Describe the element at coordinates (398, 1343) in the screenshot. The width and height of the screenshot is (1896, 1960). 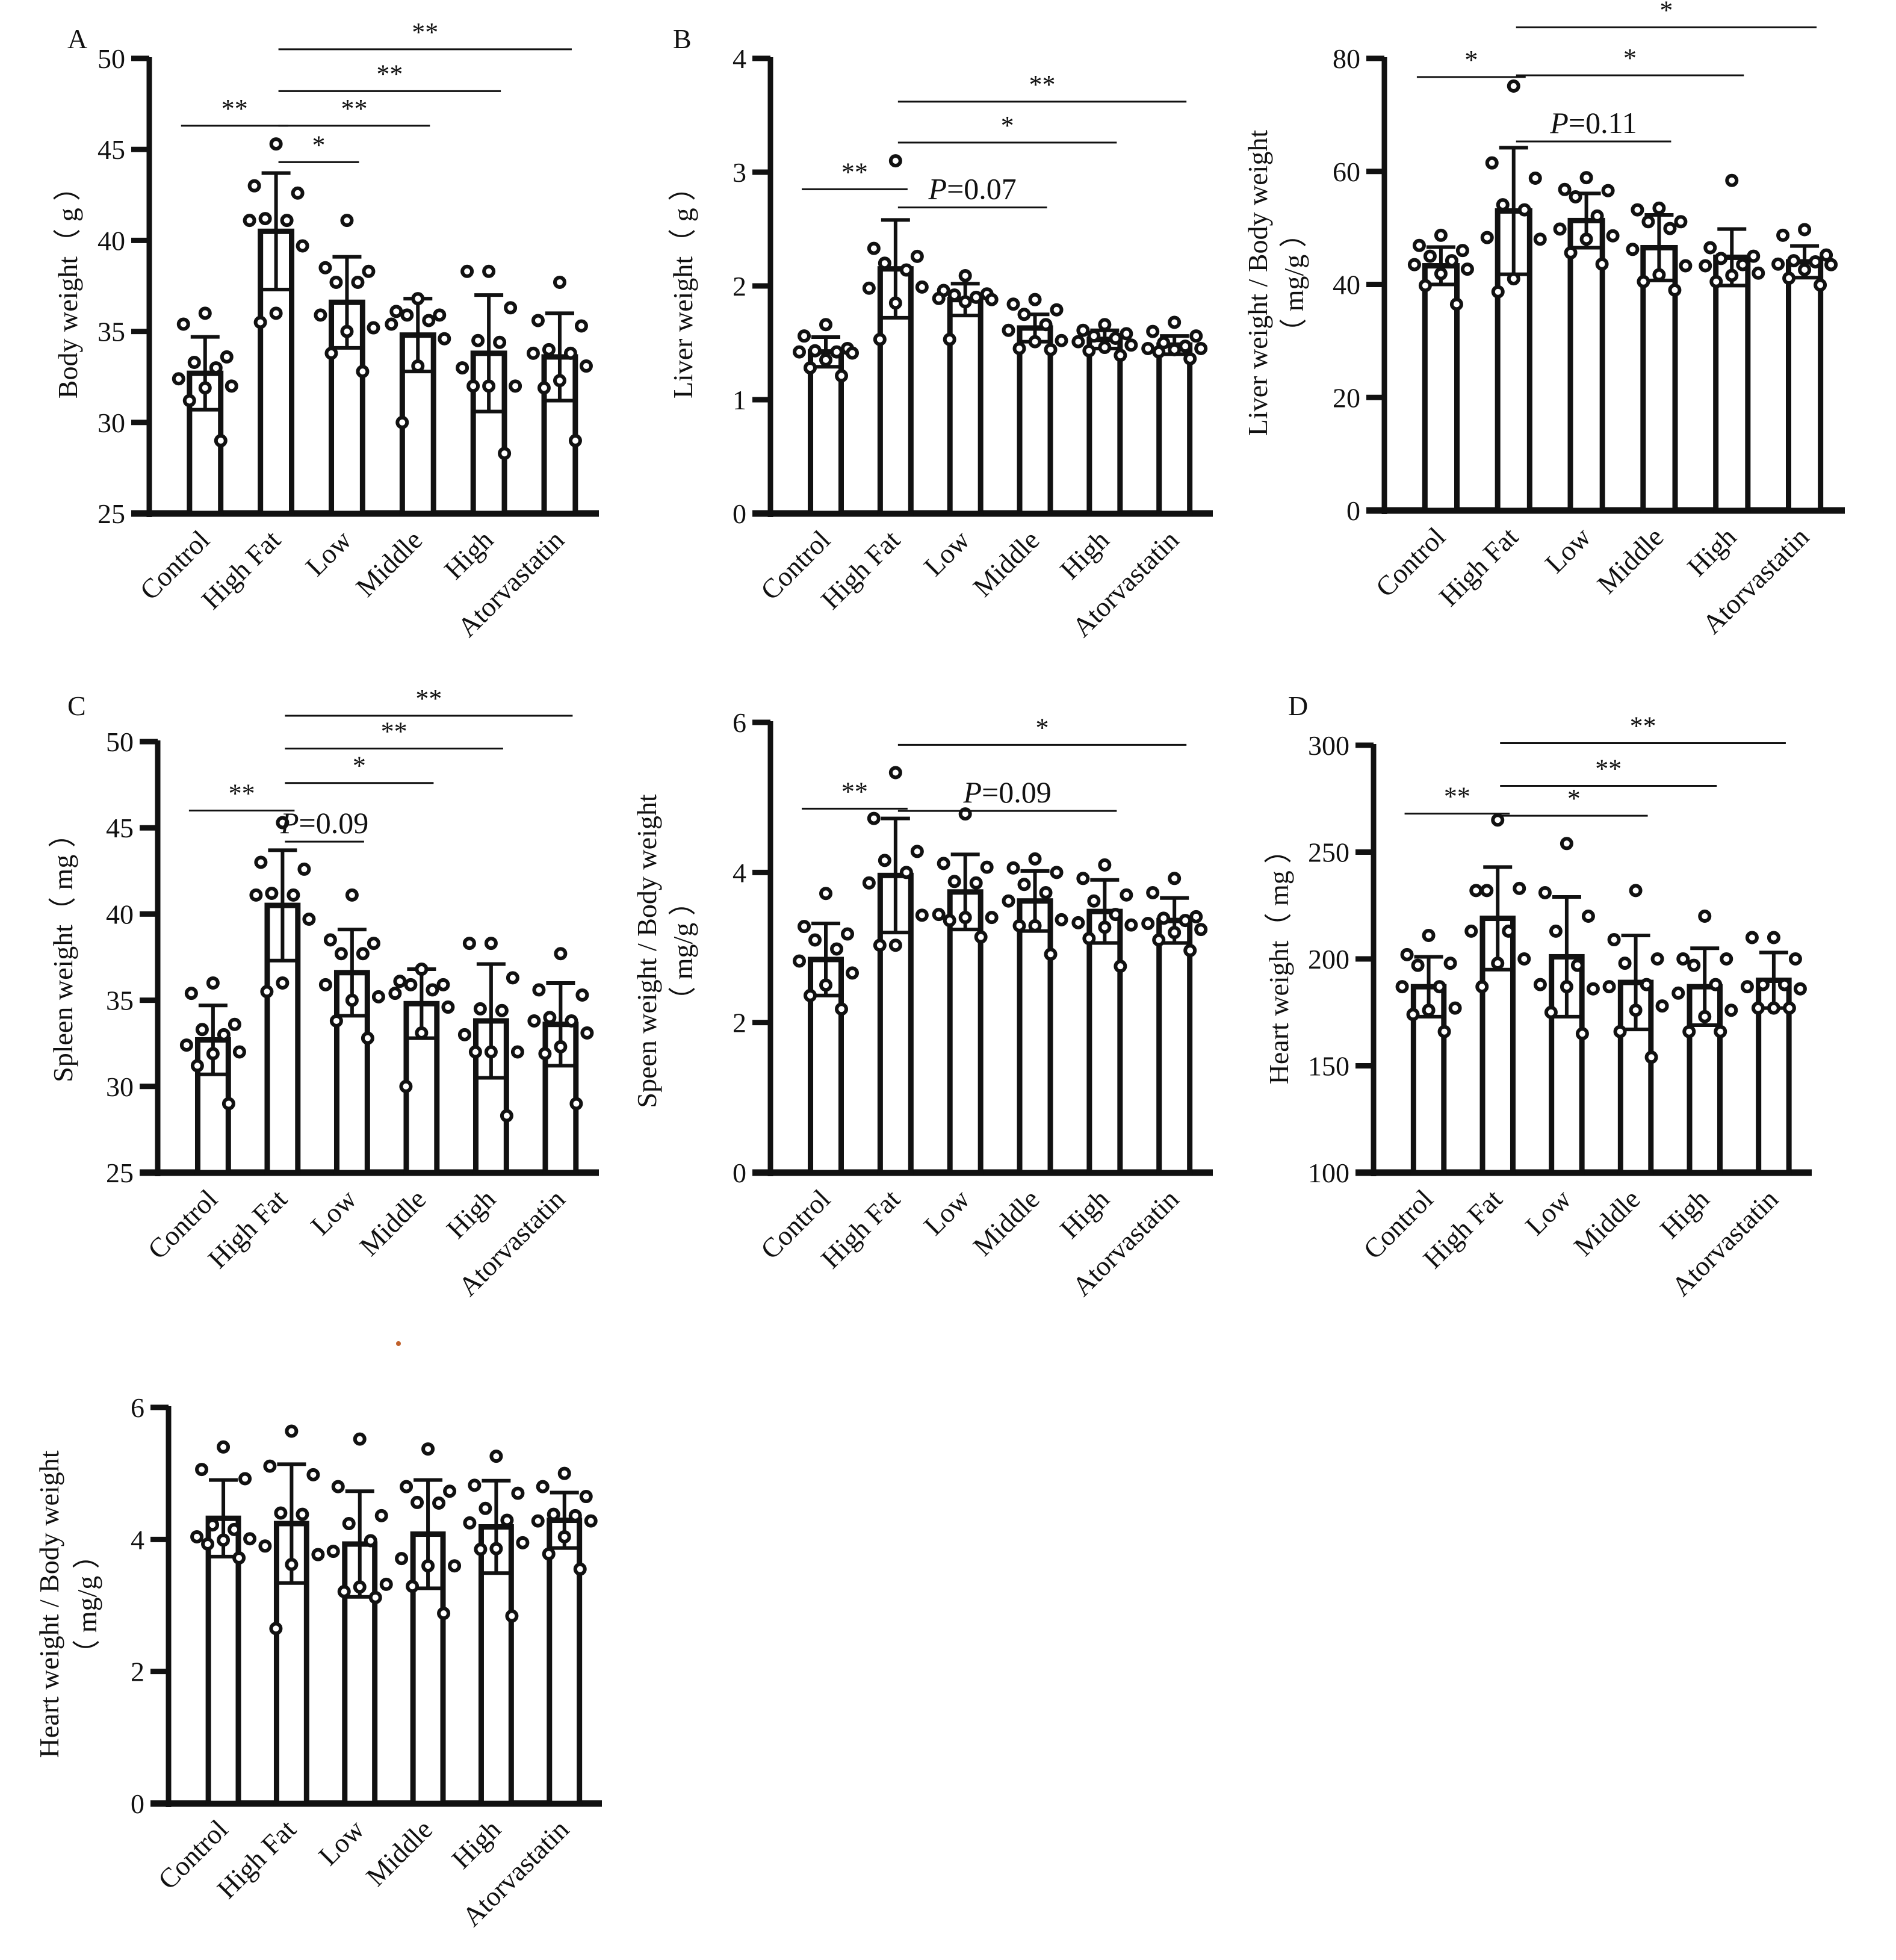
I see `stray-mark` at that location.